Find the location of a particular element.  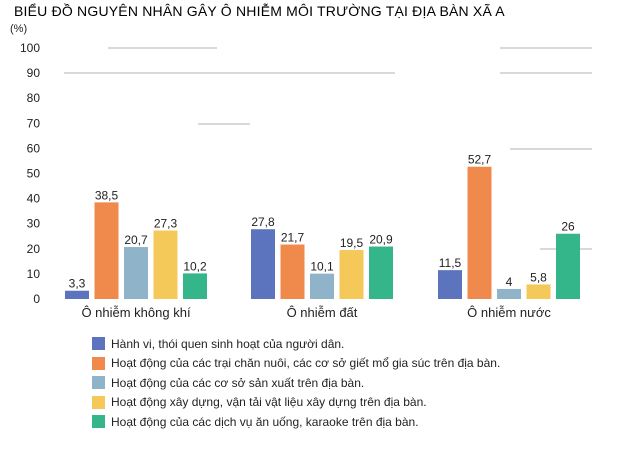

y-tick-label: 70 is located at coordinates (34, 123).